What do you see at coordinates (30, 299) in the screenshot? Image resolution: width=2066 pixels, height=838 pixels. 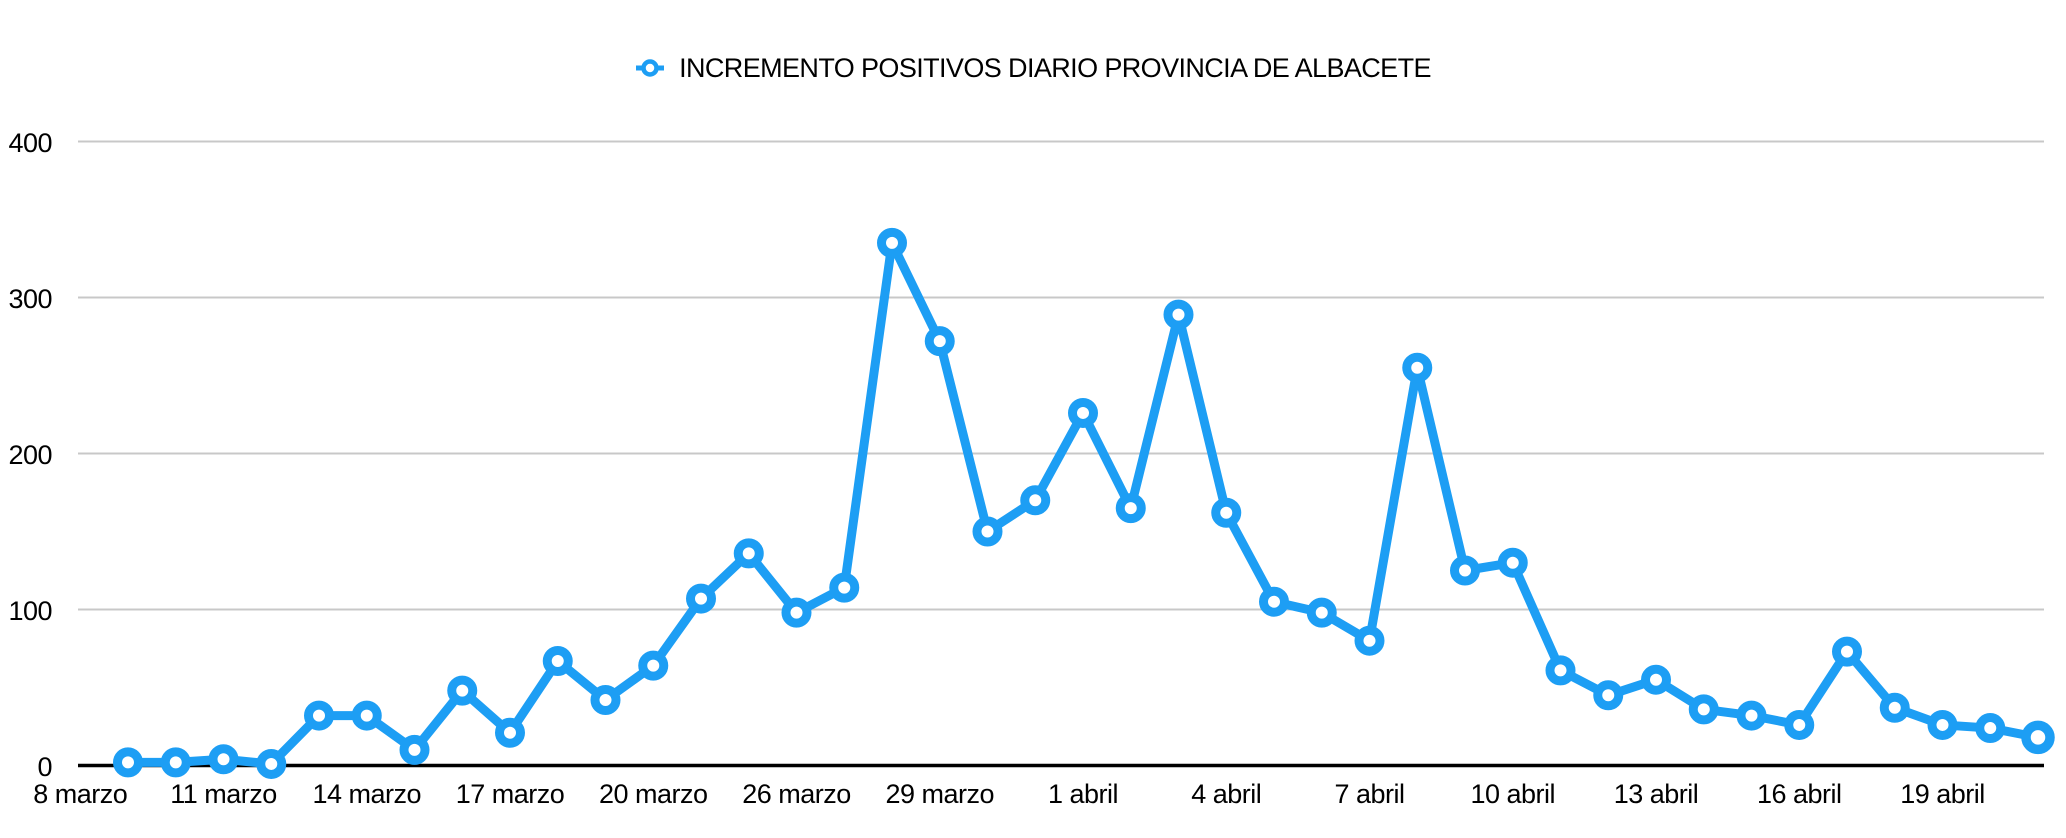 I see `y-axis-tick-label: 300` at bounding box center [30, 299].